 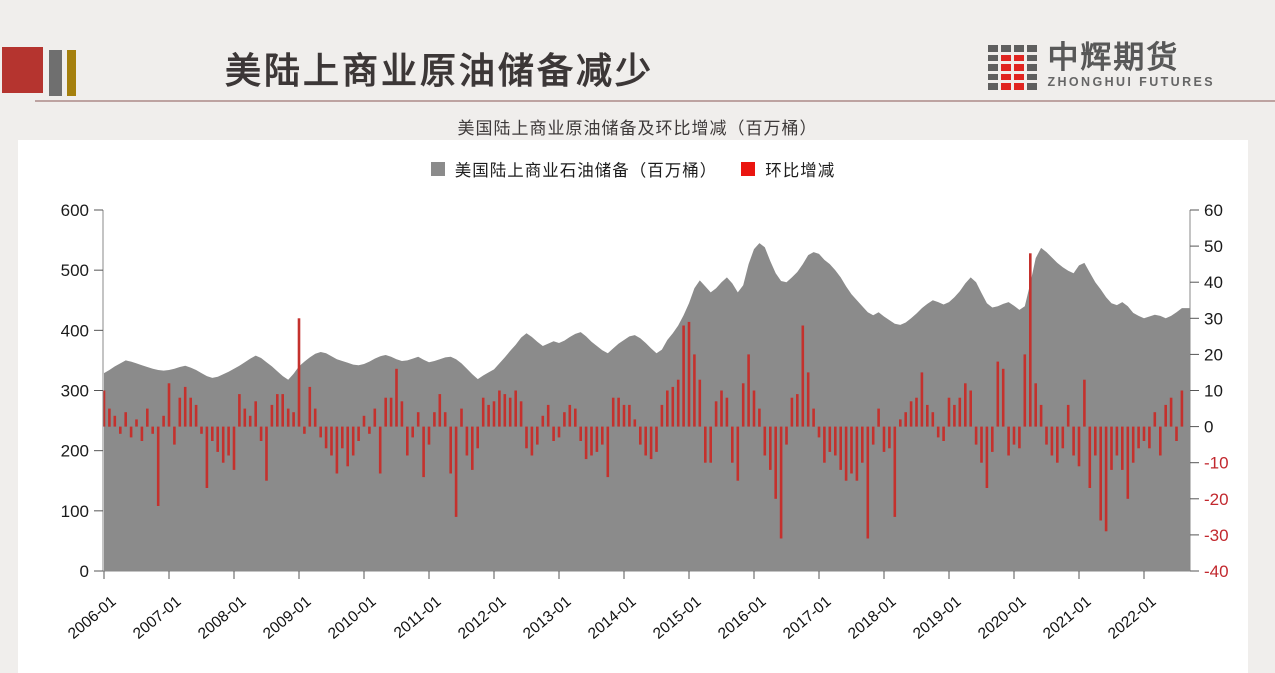 What do you see at coordinates (655, 101) in the screenshot?
I see `header-divider` at bounding box center [655, 101].